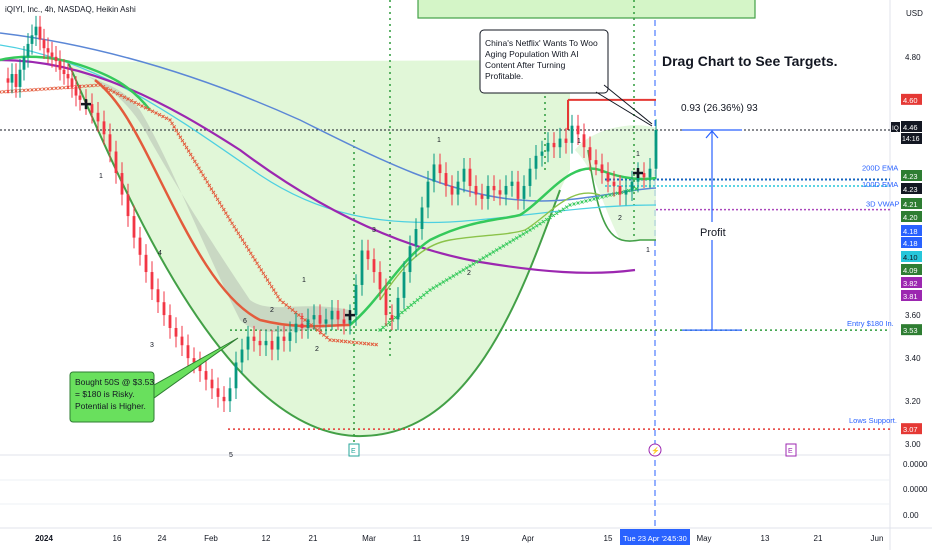  I want to click on price-tag-vwap-b: 4.09, so click(910, 270).